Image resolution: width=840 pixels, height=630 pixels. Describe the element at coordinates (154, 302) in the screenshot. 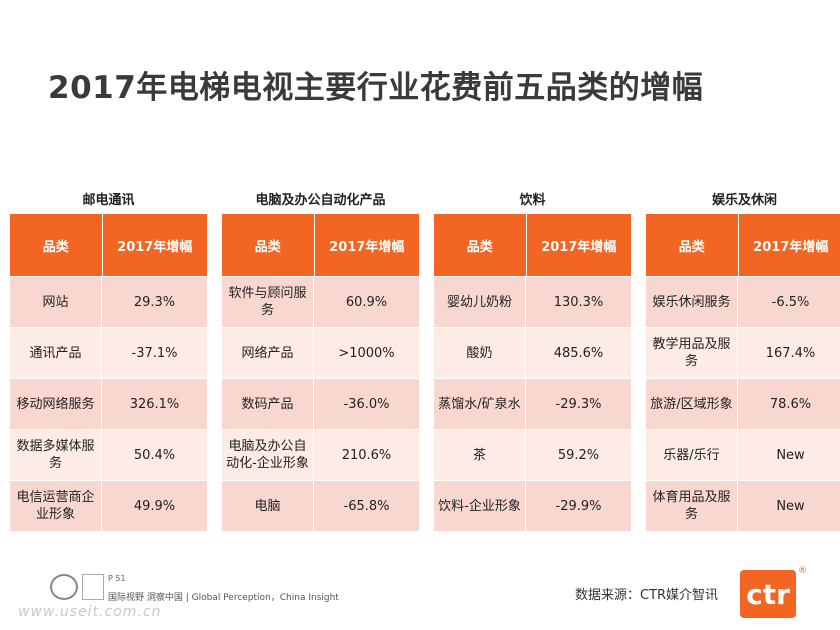

I see `row-growth: 29.3%` at that location.